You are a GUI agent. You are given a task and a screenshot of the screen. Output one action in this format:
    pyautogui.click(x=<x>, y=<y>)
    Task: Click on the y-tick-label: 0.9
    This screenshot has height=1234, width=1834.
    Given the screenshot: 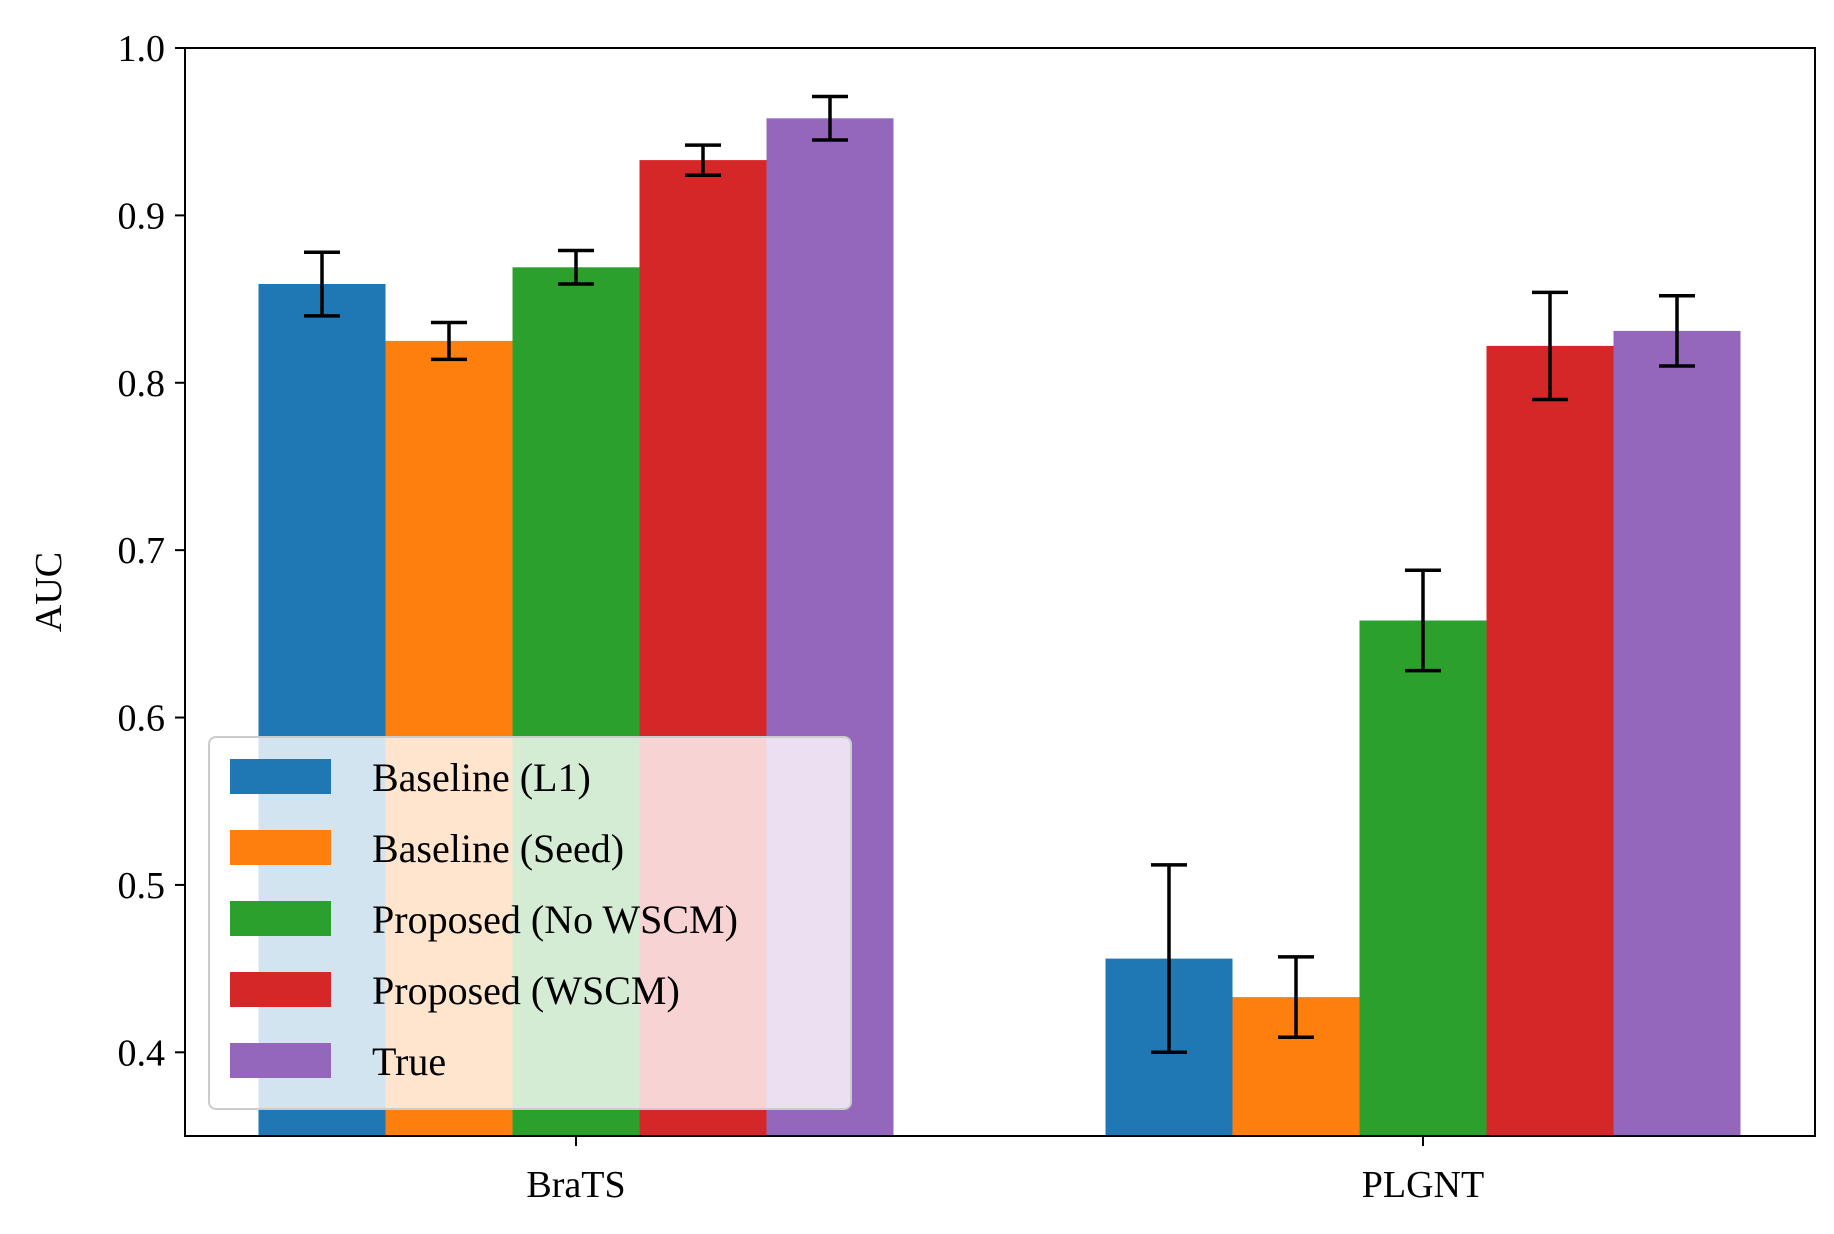 What is the action you would take?
    pyautogui.click(x=142, y=216)
    